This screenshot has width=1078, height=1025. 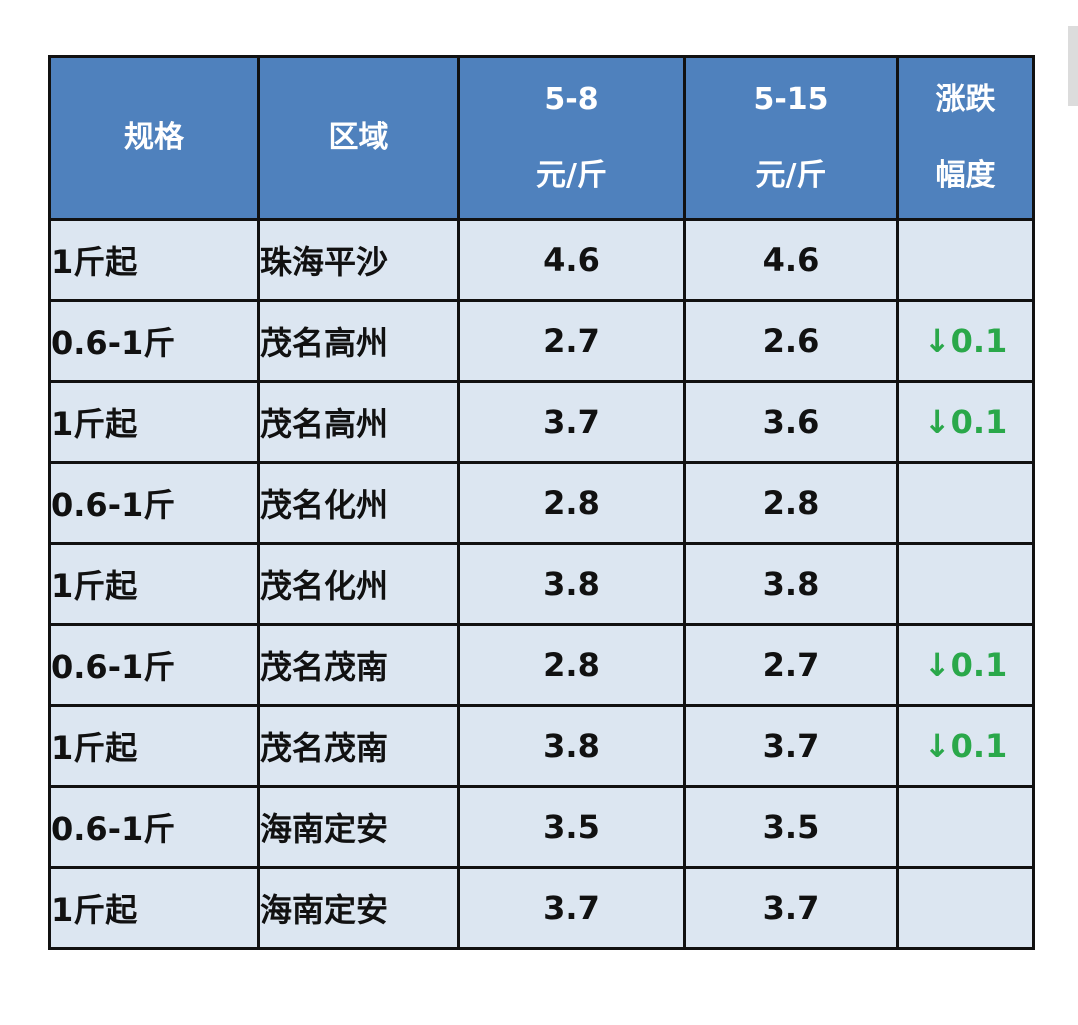 I want to click on table-row: 0.6-1斤 茂名茂南 2.8 2.7 ↓0.1, so click(x=541, y=665).